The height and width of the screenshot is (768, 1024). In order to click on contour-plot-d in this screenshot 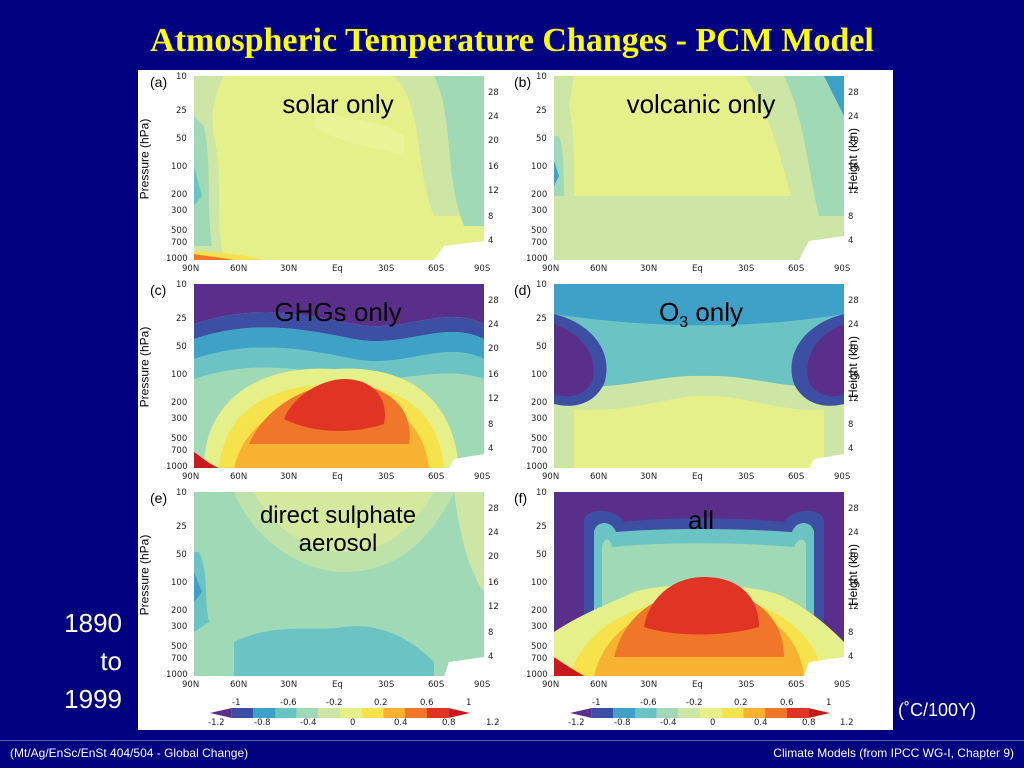, I will do `click(699, 376)`.